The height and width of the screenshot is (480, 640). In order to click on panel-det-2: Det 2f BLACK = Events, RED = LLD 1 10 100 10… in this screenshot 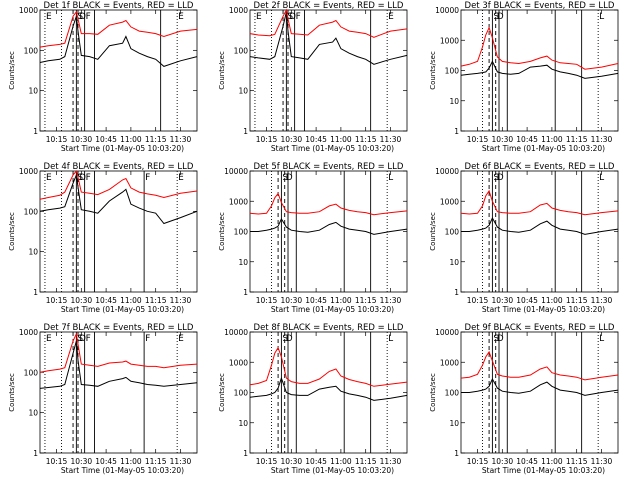, I will do `click(313, 77)`.